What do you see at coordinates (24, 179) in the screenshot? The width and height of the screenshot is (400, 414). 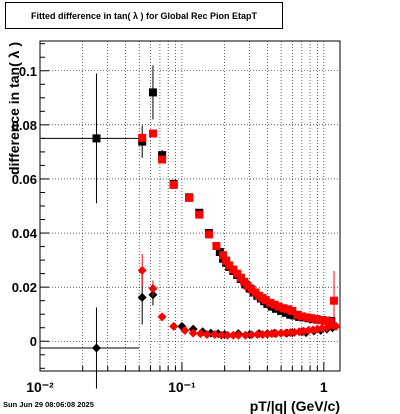 I see `y-tick-label: 0.06` at bounding box center [24, 179].